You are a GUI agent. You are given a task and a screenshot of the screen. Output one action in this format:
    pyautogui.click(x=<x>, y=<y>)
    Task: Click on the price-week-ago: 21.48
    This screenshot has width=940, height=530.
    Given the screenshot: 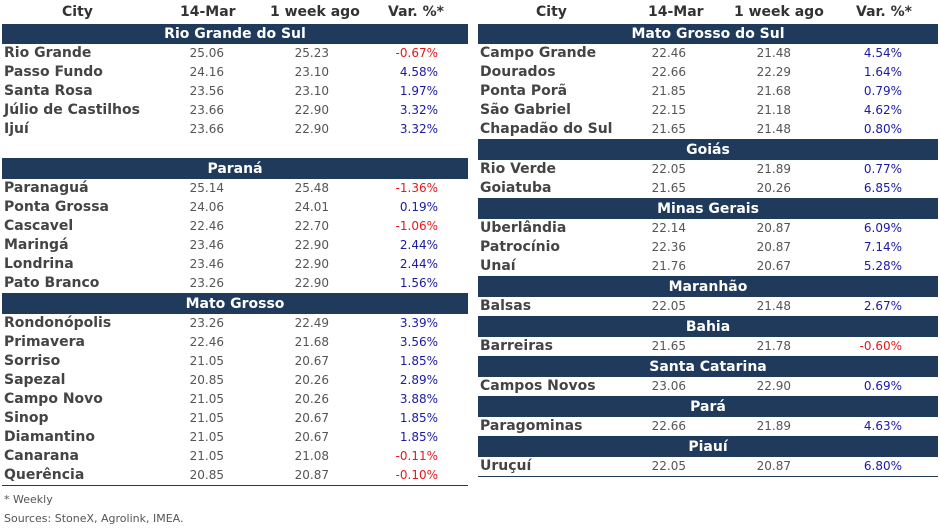 What is the action you would take?
    pyautogui.click(x=773, y=53)
    